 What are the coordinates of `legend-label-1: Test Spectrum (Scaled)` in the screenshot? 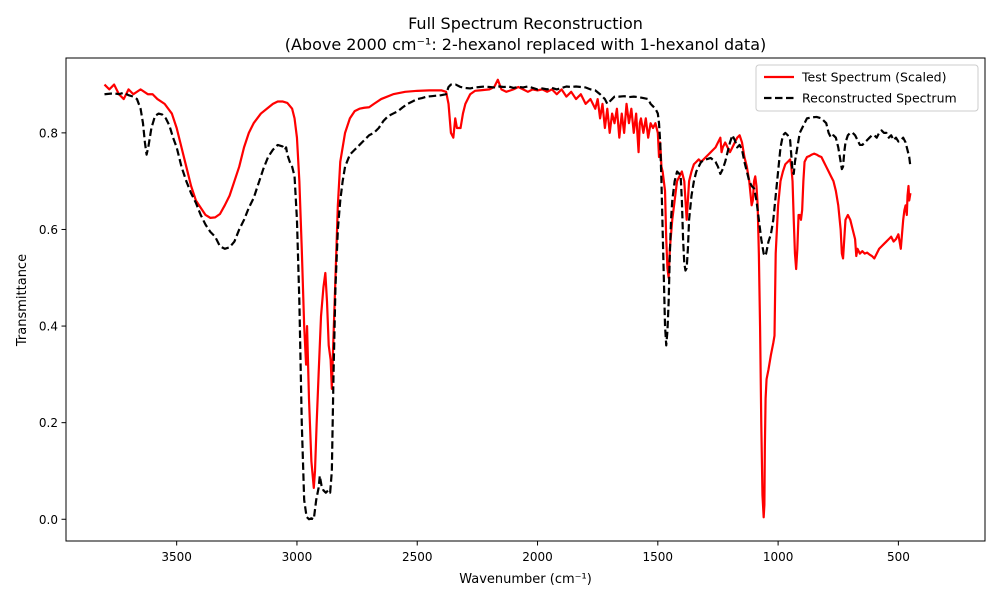 It's located at (873, 77).